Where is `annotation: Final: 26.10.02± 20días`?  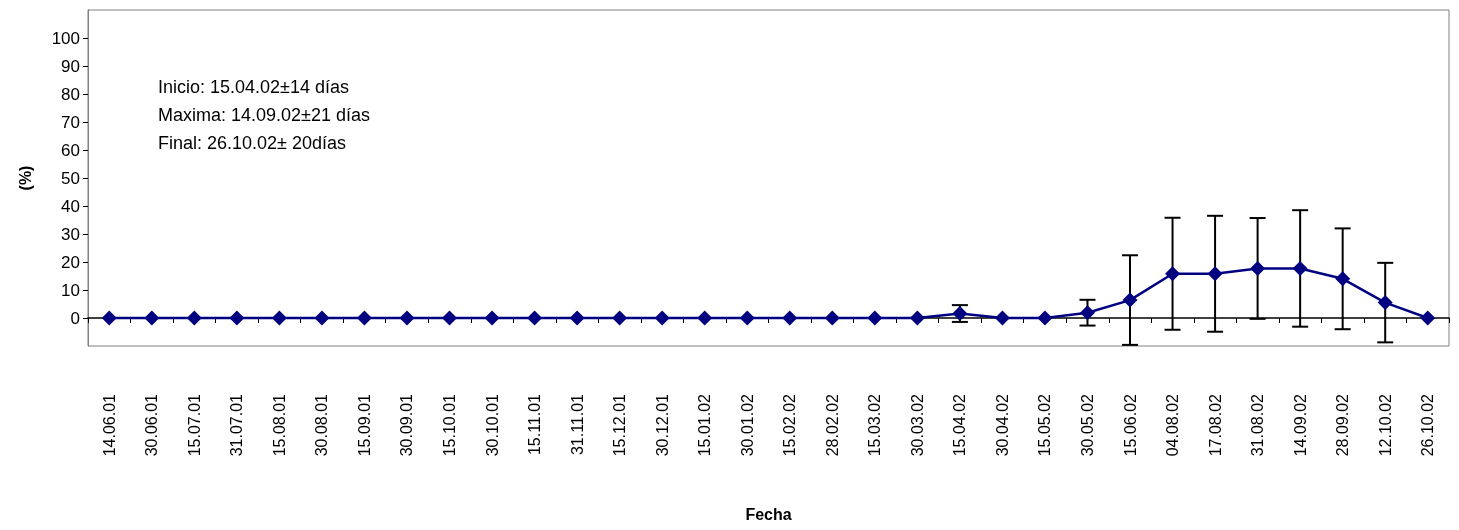 annotation: Final: 26.10.02± 20días is located at coordinates (252, 143).